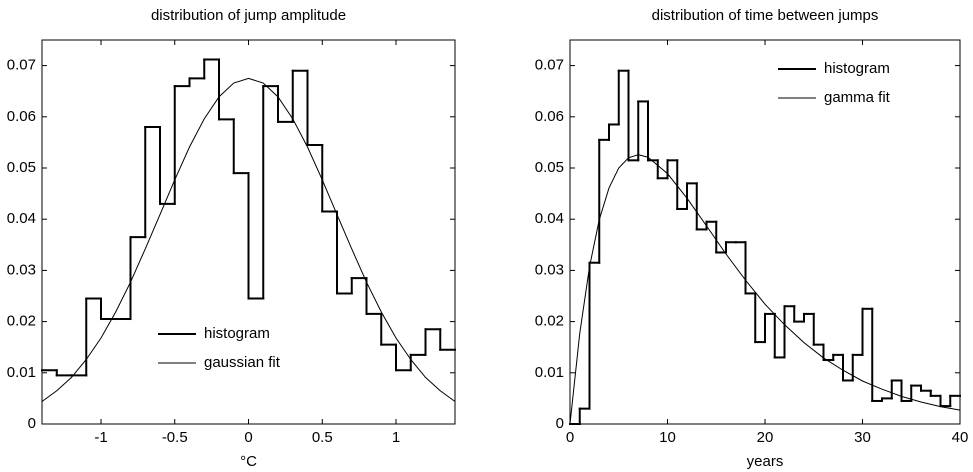 This screenshot has height=472, width=973. Describe the element at coordinates (765, 461) in the screenshot. I see `x-axis-label: years` at that location.